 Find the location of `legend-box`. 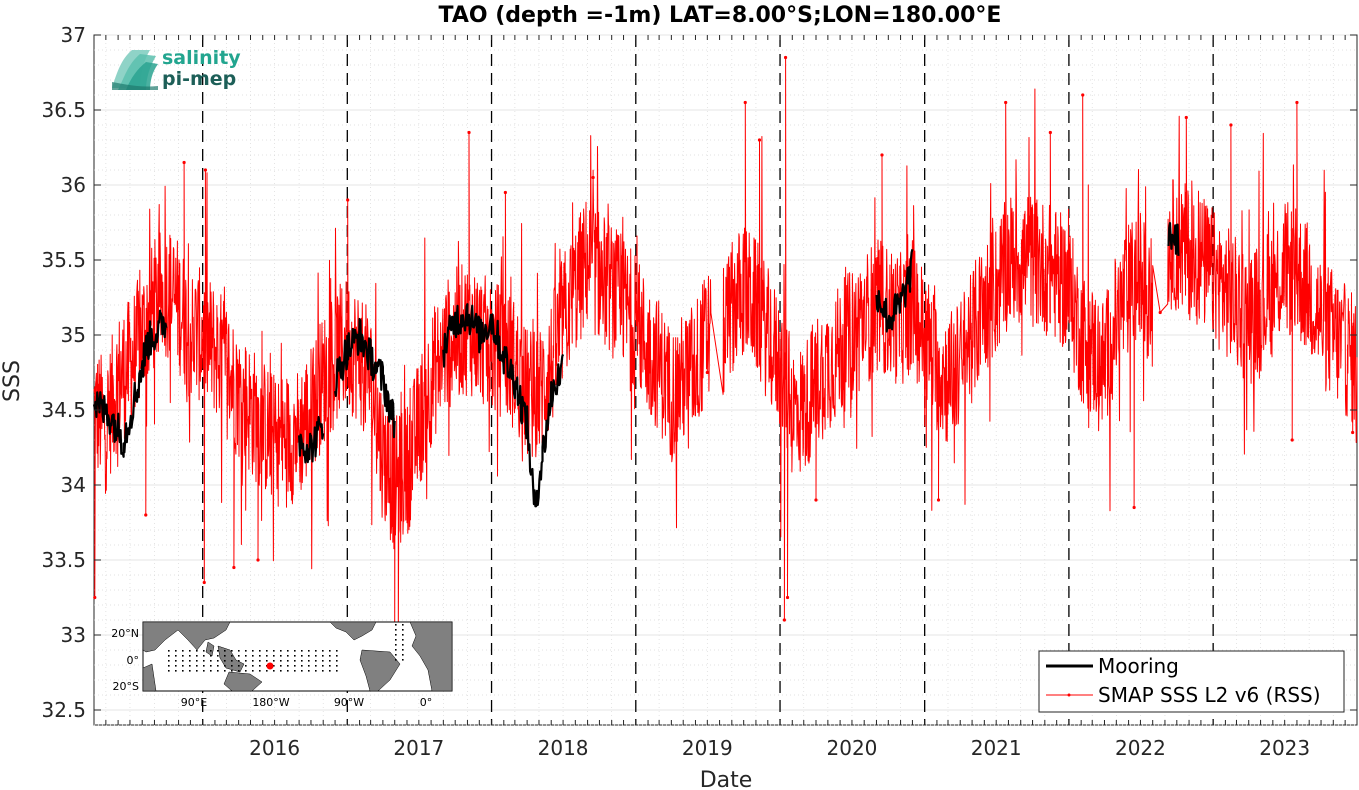

legend-box is located at coordinates (1191, 681).